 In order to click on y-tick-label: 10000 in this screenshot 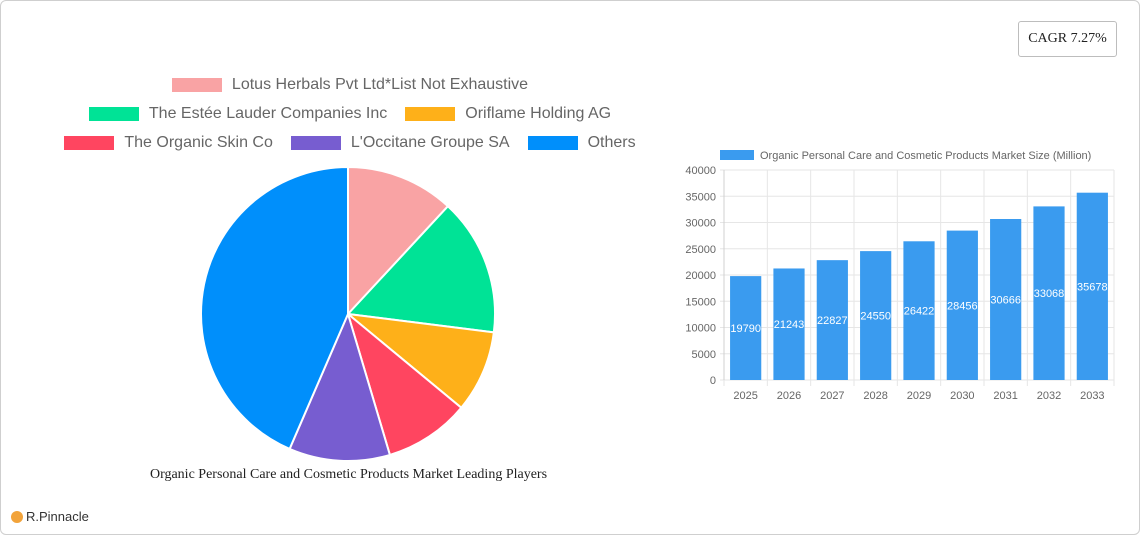, I will do `click(700, 329)`.